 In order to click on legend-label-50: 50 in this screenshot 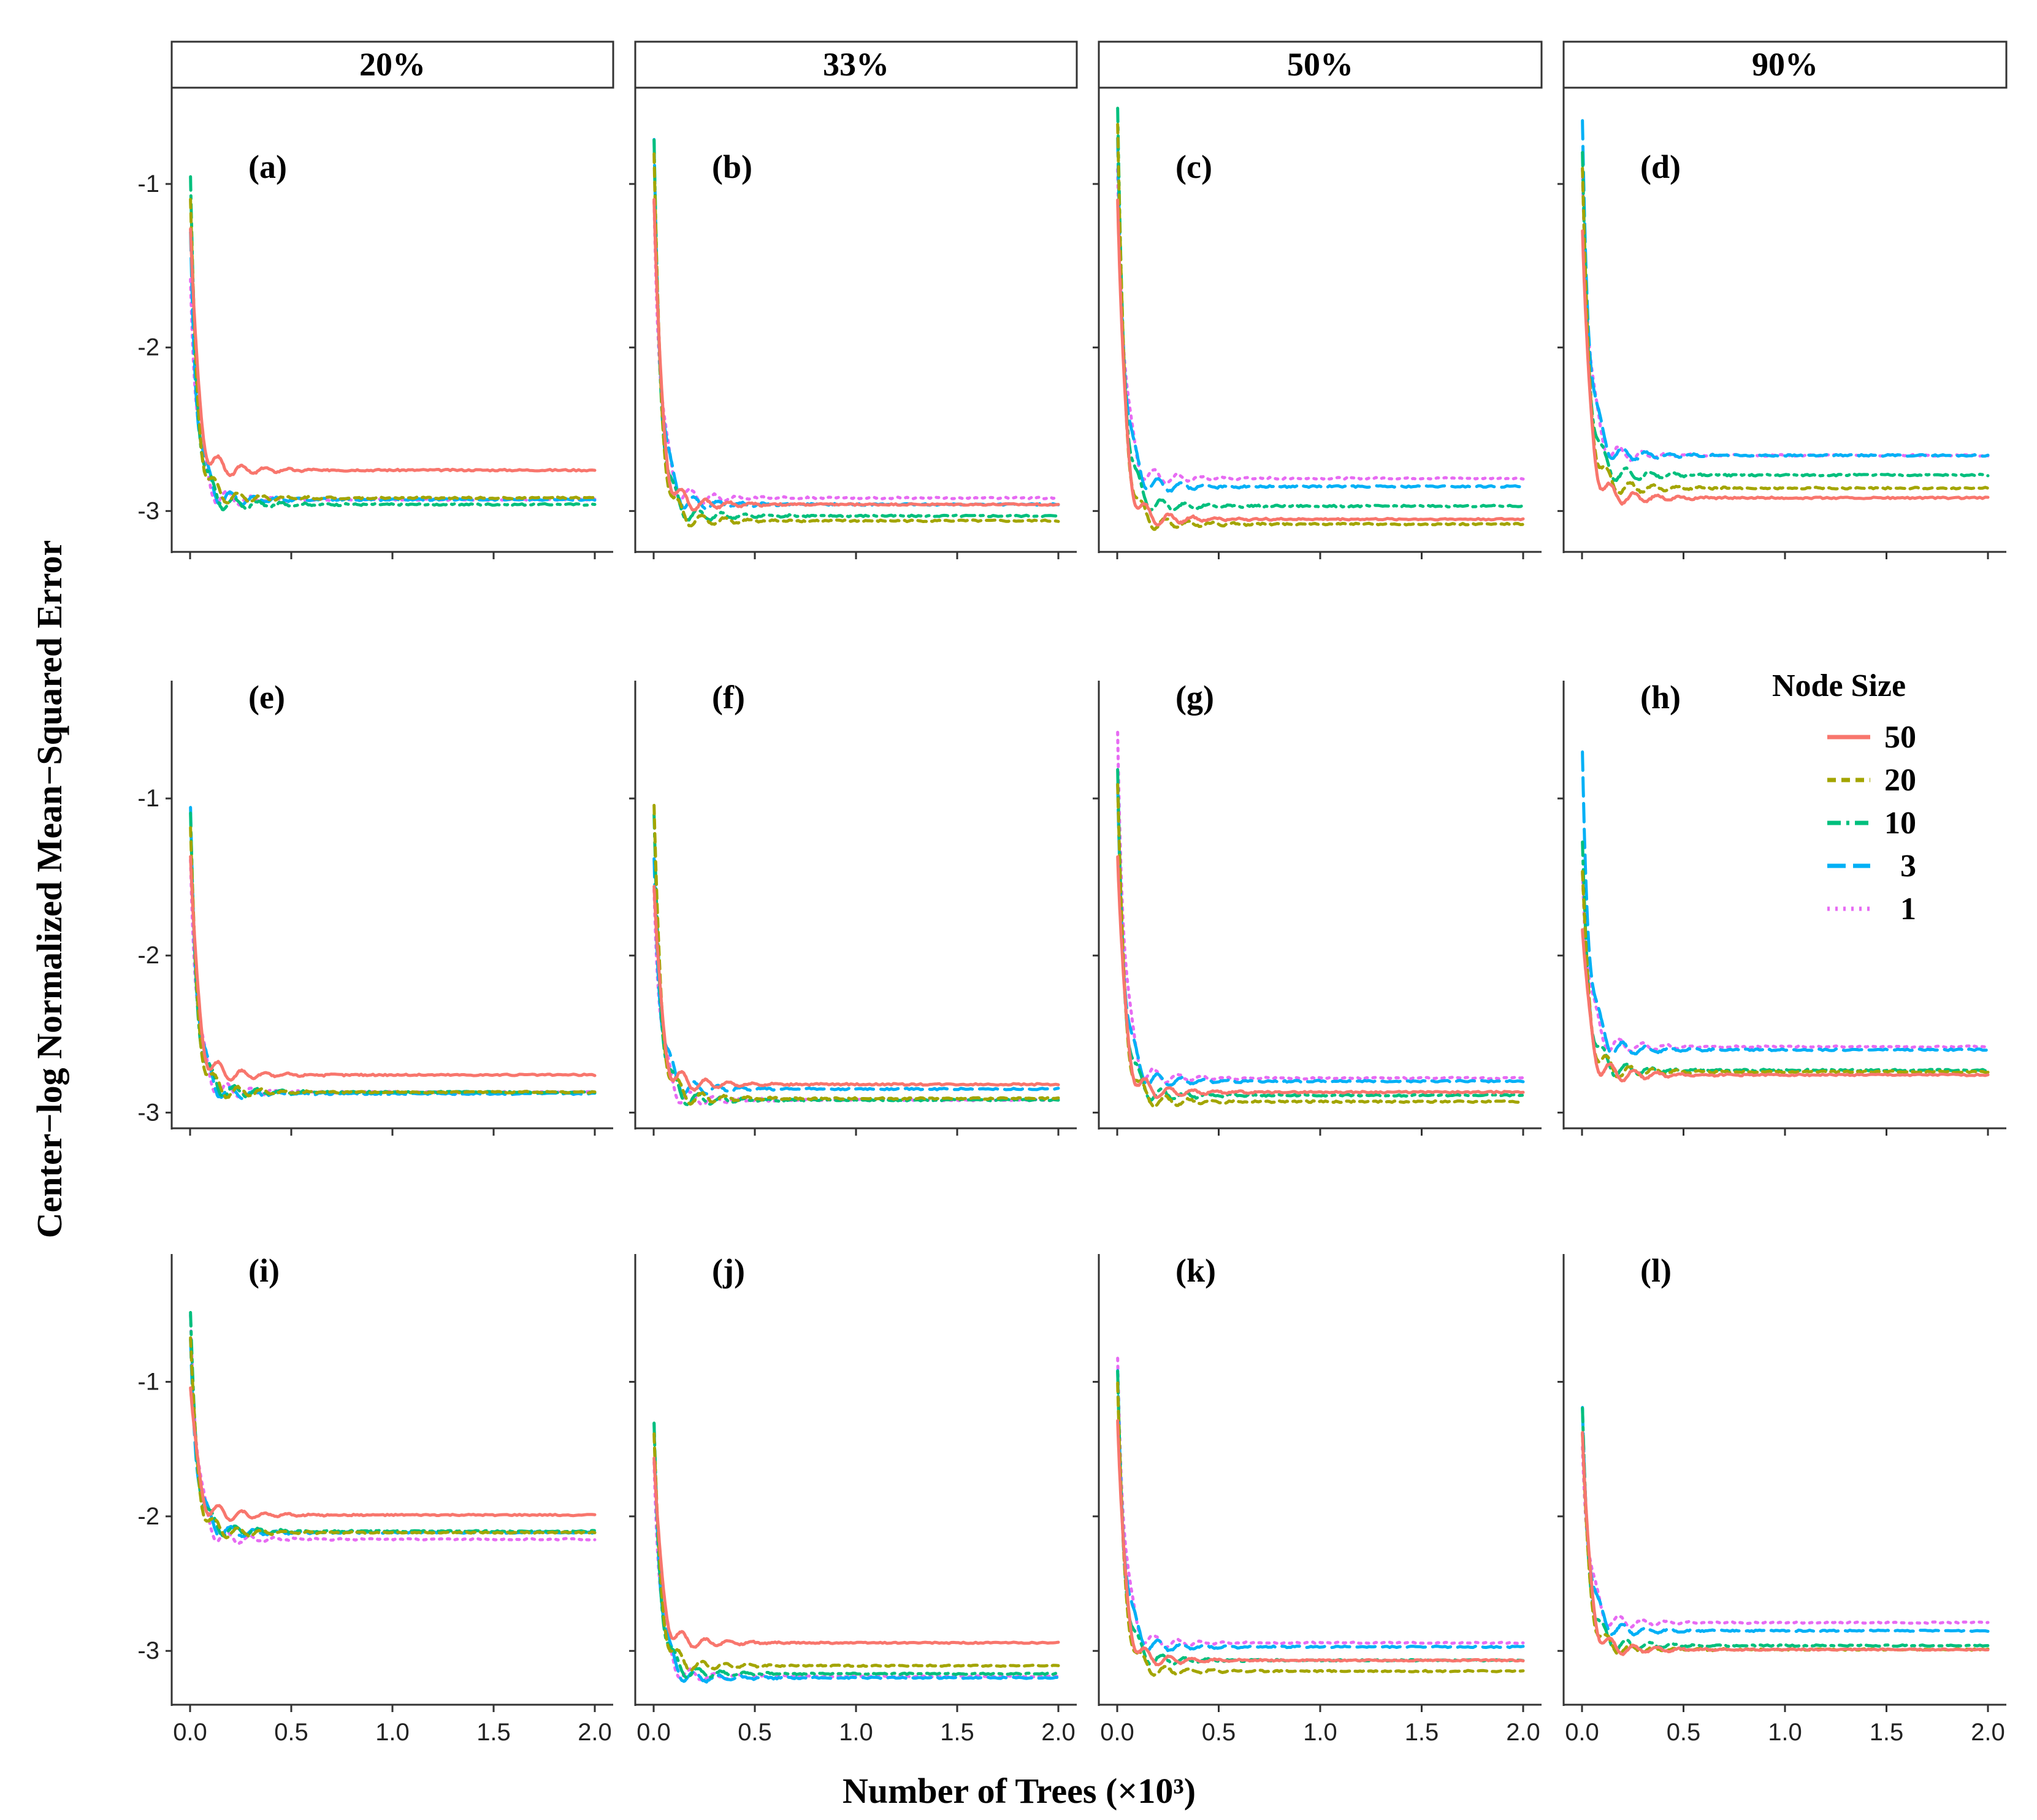, I will do `click(1900, 737)`.